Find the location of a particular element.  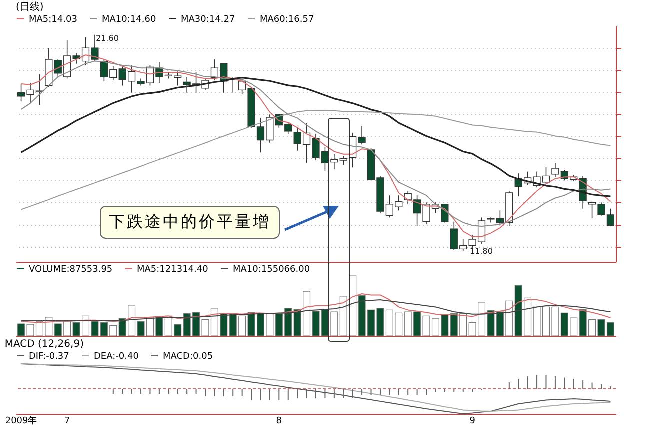

legend-label: MA60:16.57 is located at coordinates (287, 19).